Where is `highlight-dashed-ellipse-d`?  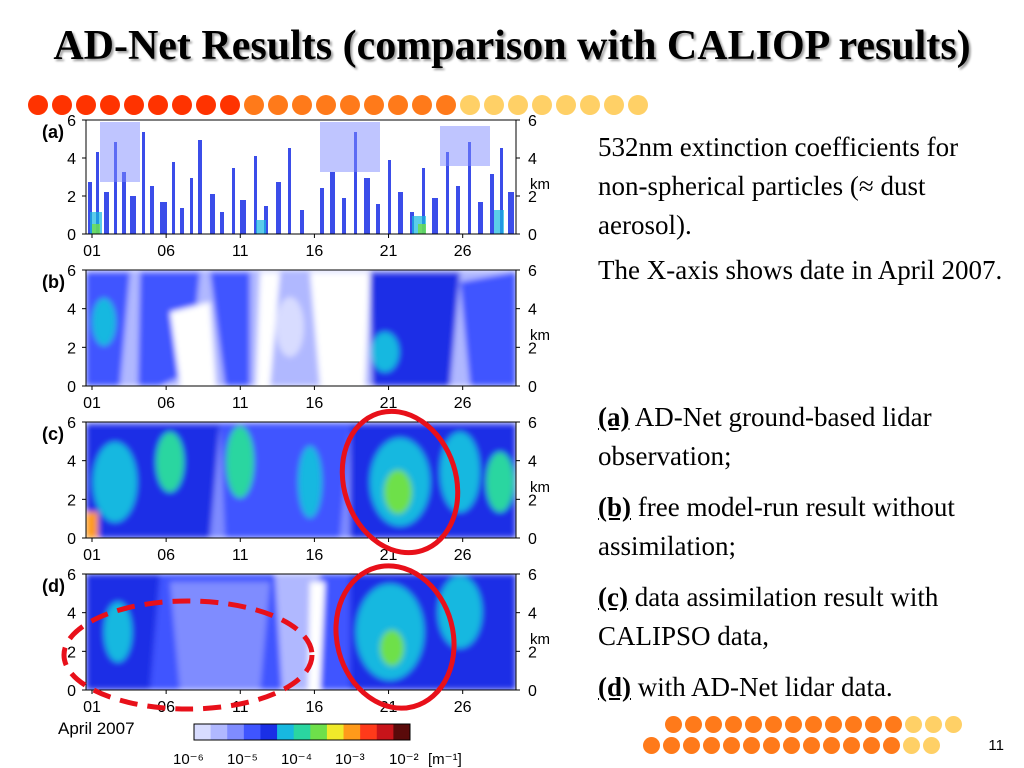 highlight-dashed-ellipse-d is located at coordinates (188, 655).